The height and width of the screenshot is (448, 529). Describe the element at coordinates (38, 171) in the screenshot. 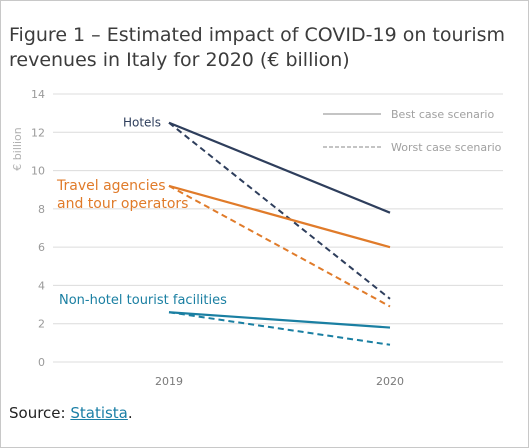

I see `y-tick-label: 10` at that location.